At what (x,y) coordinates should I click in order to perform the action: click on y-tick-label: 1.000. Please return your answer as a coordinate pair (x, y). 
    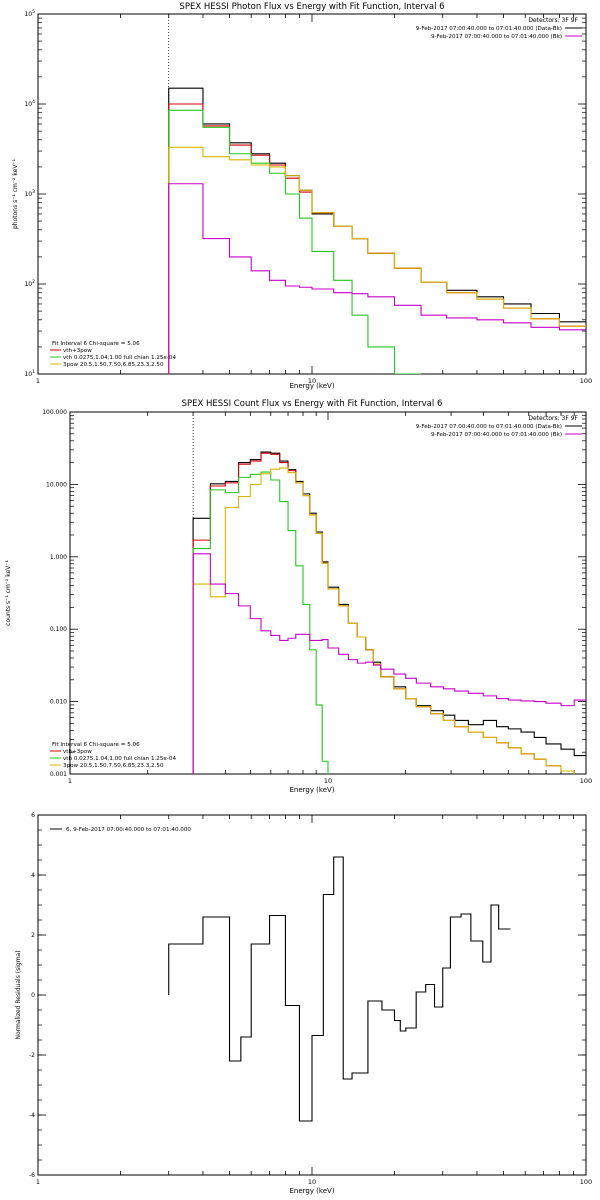
    Looking at the image, I should click on (58, 557).